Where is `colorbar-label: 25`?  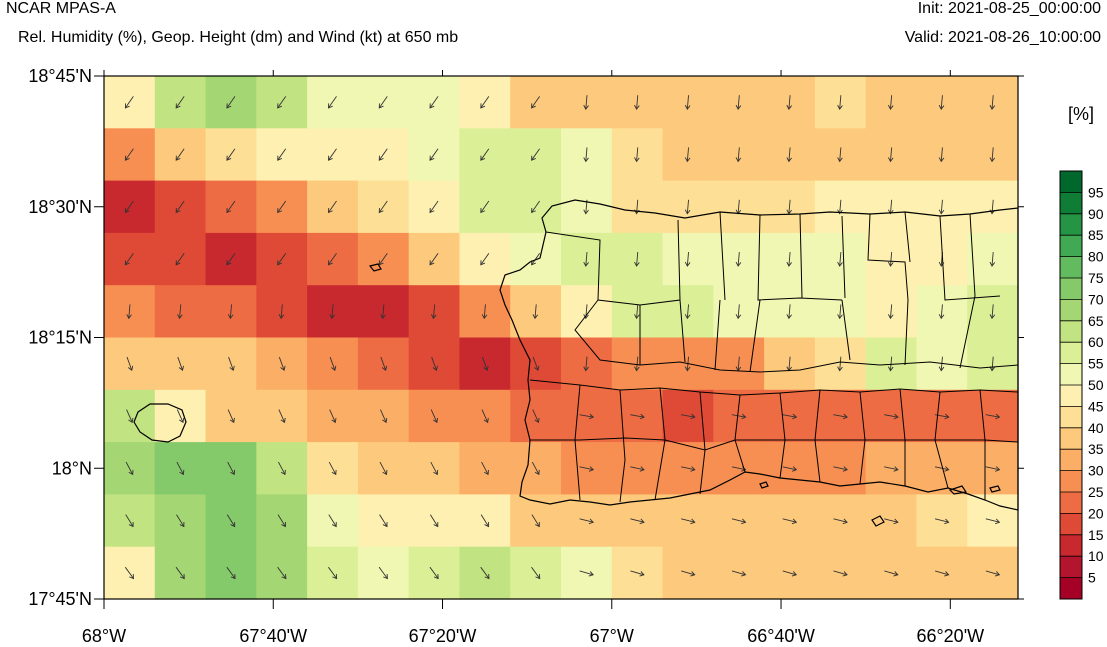
colorbar-label: 25 is located at coordinates (1096, 492).